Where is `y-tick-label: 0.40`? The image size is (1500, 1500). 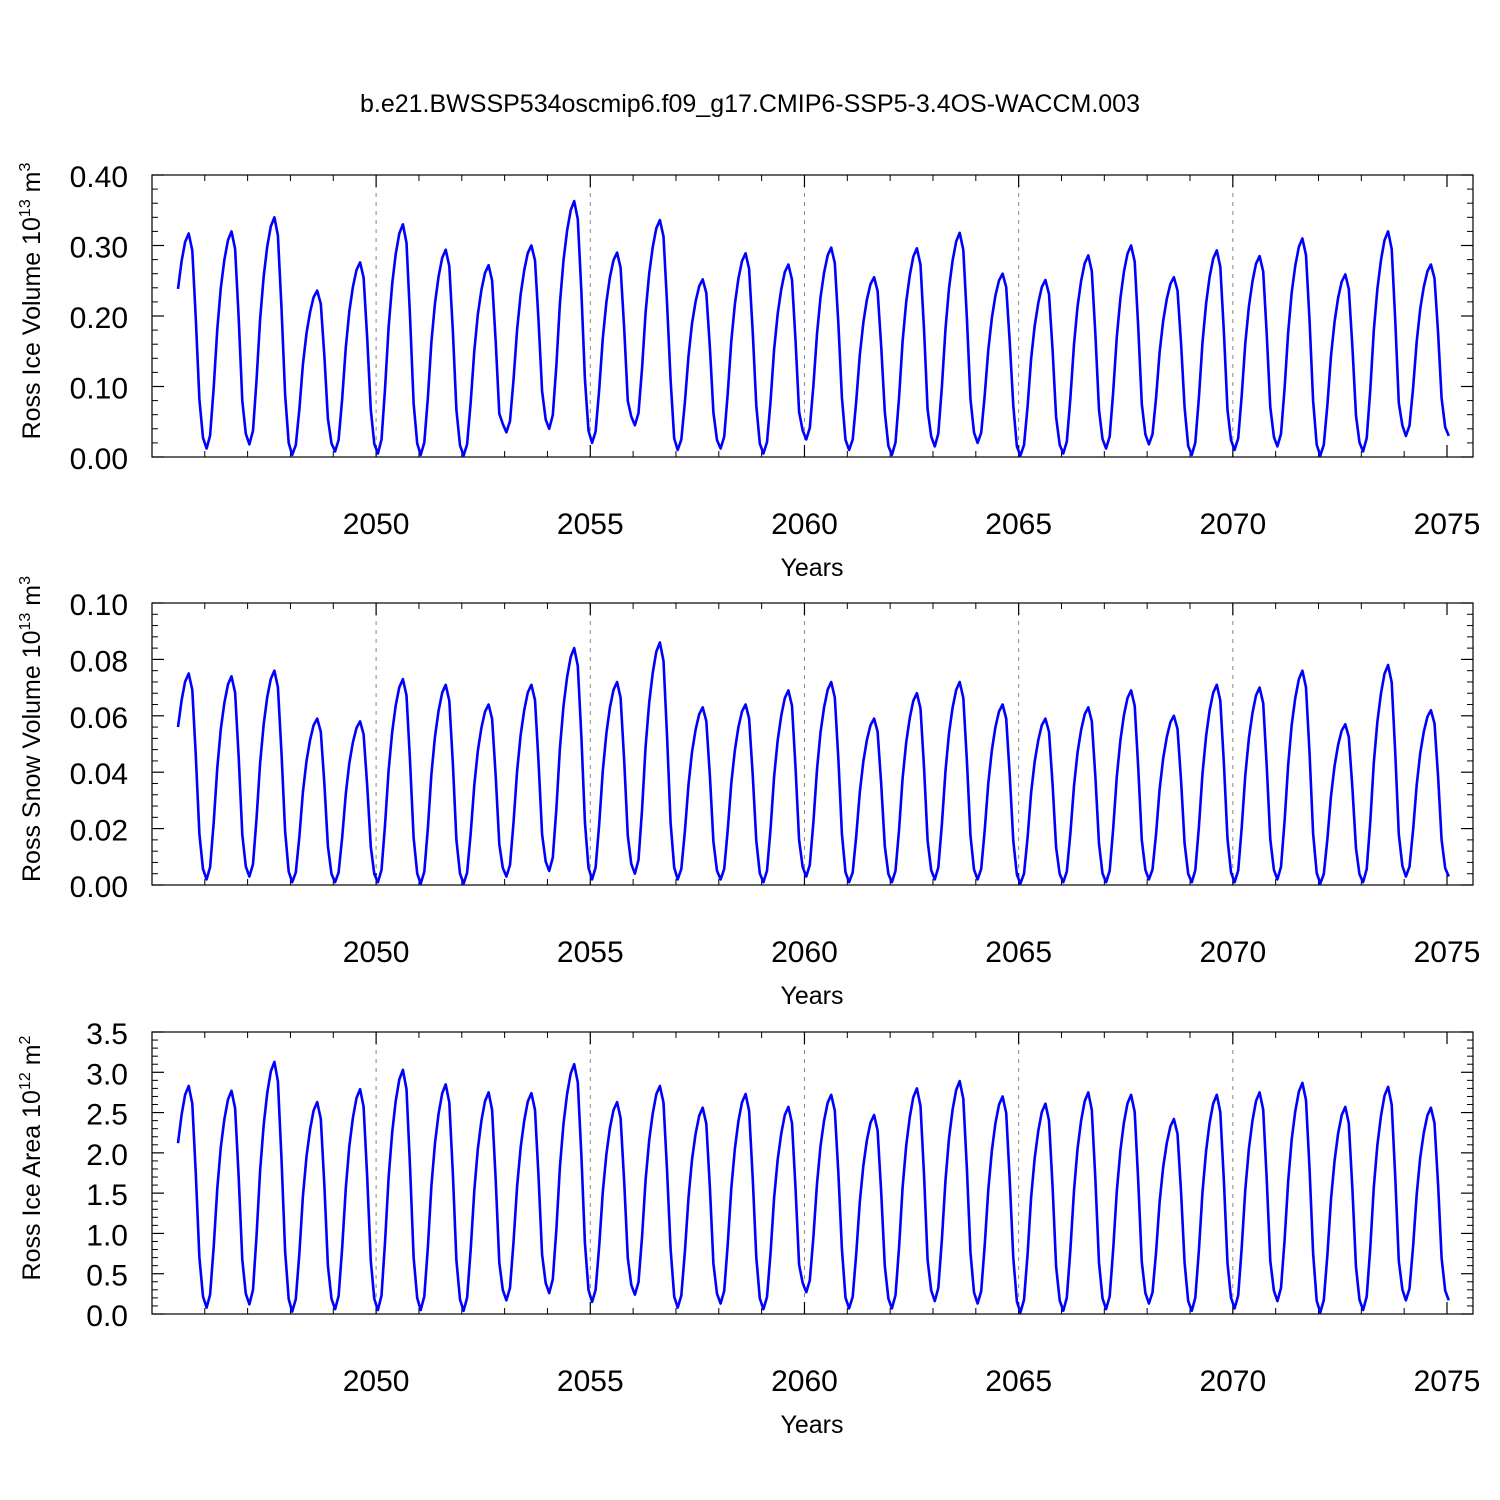 y-tick-label: 0.40 is located at coordinates (99, 177).